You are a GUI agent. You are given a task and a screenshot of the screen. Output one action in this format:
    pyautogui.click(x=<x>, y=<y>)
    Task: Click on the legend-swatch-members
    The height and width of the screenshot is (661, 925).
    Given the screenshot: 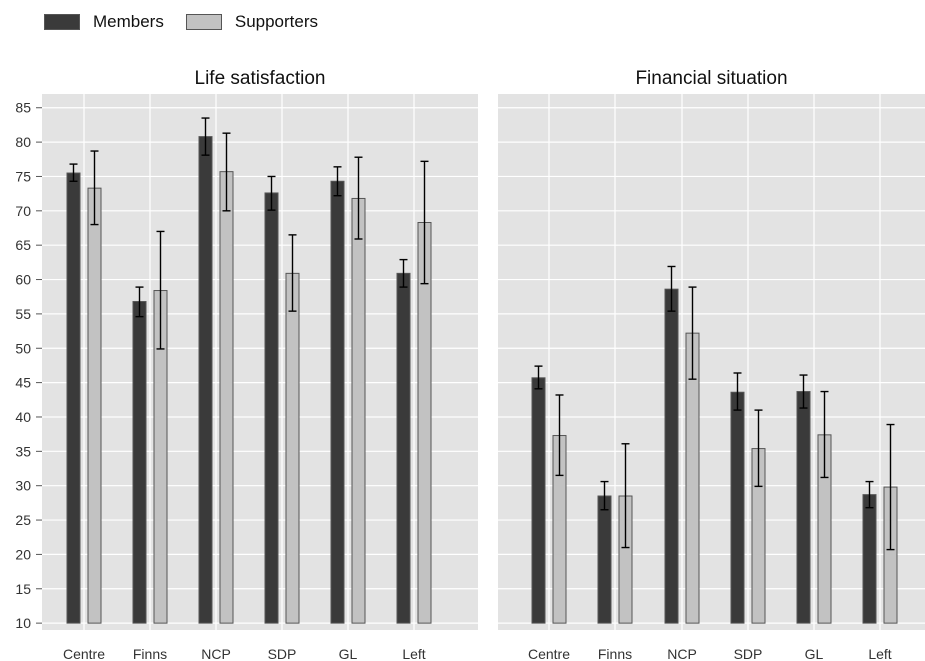 What is the action you would take?
    pyautogui.click(x=62, y=22)
    